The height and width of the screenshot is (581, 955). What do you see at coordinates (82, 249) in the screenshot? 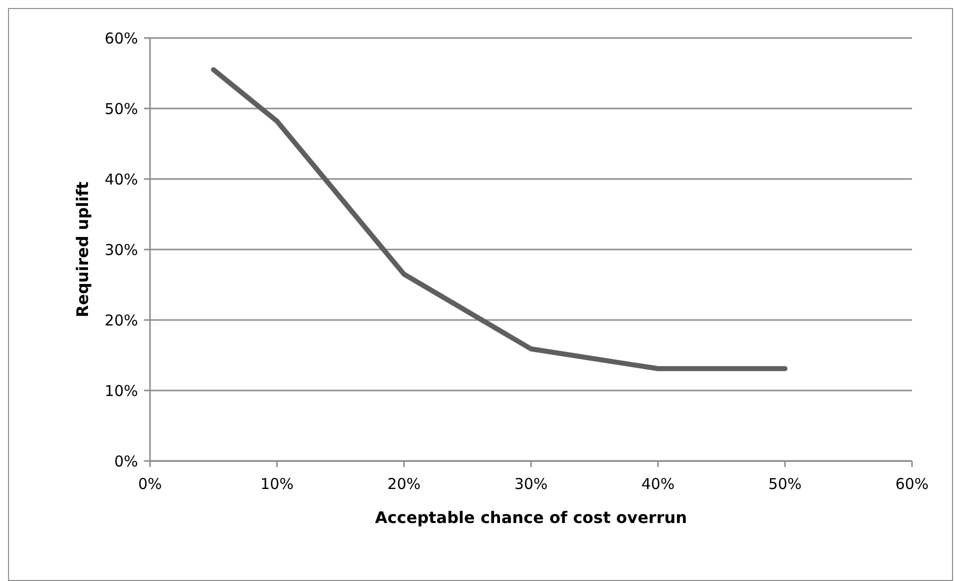
I see `y-axis-title: Required uplift` at bounding box center [82, 249].